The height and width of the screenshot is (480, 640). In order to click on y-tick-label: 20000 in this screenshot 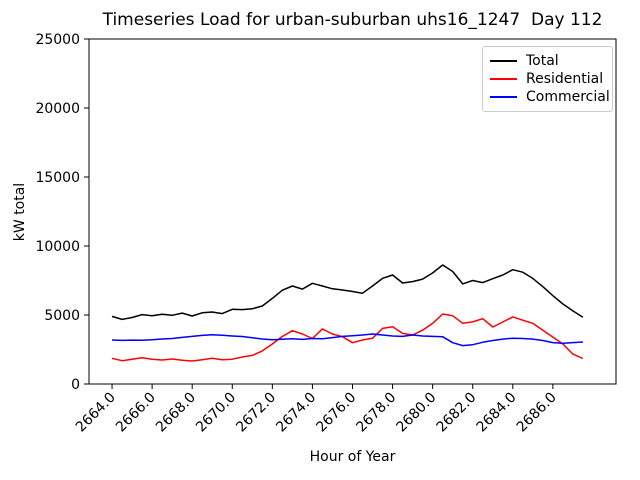, I will do `click(57, 109)`.